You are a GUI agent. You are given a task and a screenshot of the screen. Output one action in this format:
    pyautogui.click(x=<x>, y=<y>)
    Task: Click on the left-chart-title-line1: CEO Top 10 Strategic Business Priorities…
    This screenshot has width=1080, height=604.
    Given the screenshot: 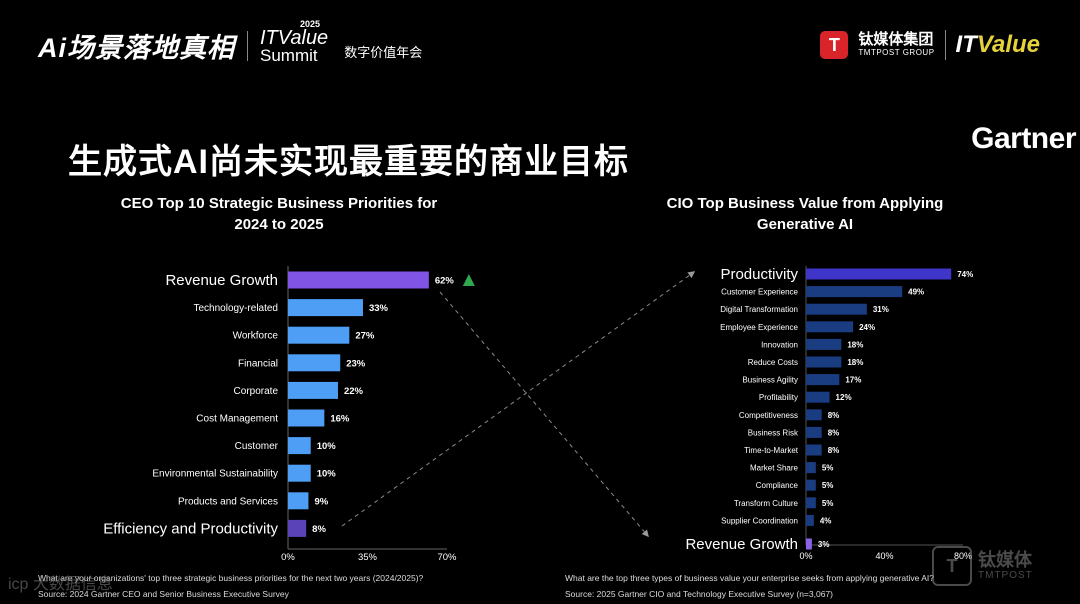 What is the action you would take?
    pyautogui.click(x=279, y=203)
    